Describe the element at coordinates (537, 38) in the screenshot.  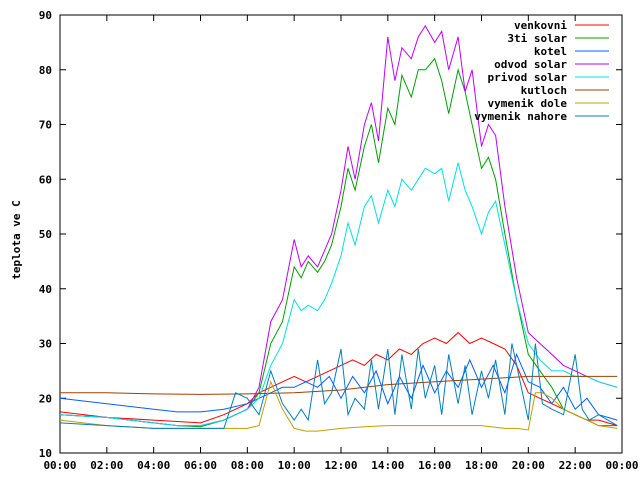
I see `legend-label: 3ti solar` at that location.